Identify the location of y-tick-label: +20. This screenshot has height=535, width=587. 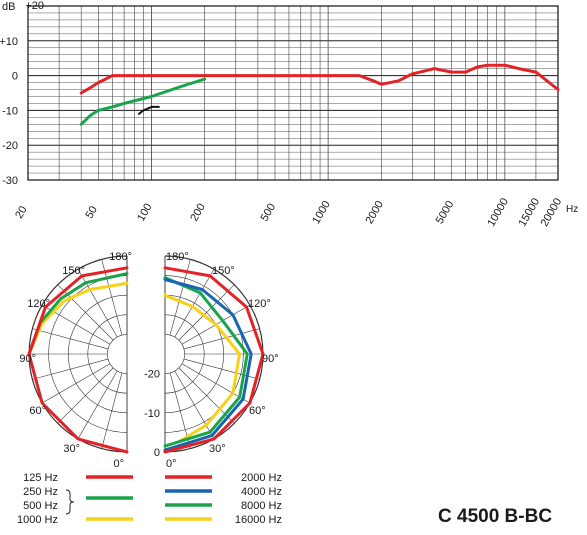
(34, 6).